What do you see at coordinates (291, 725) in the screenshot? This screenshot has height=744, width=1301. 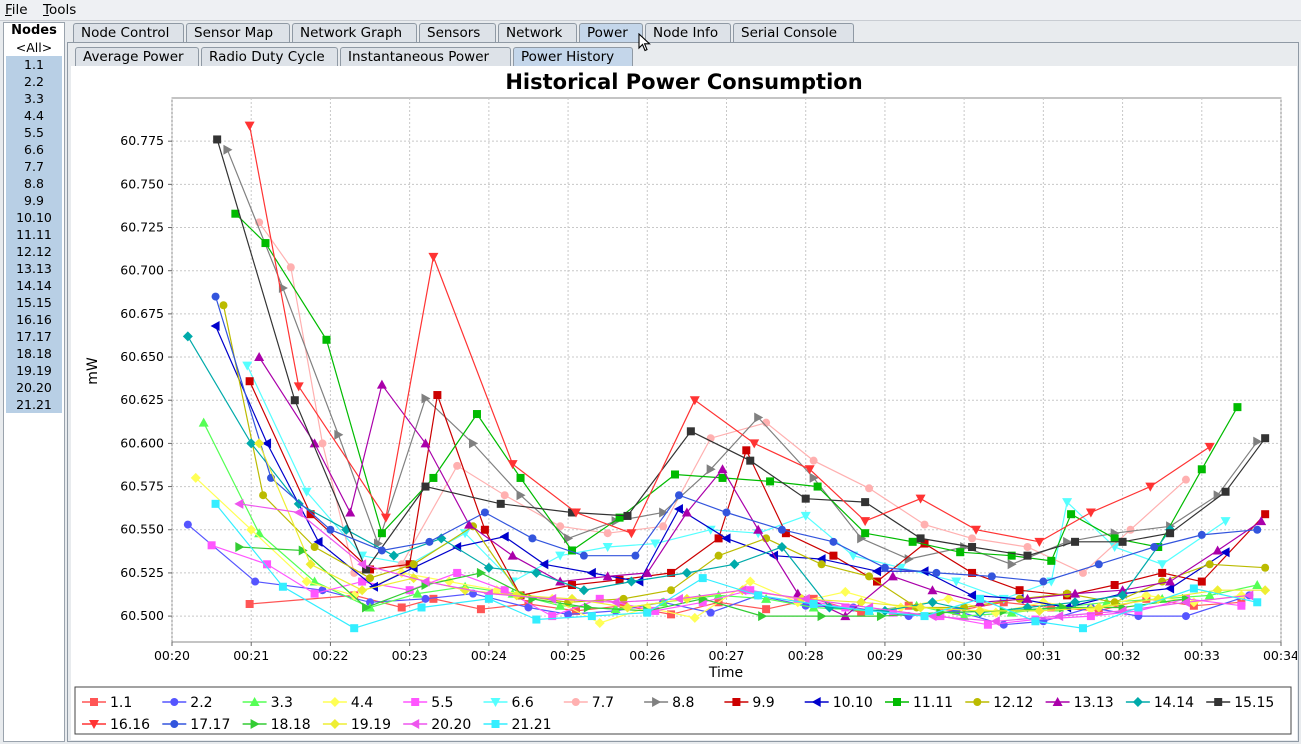 I see `legend-label: 18.18` at bounding box center [291, 725].